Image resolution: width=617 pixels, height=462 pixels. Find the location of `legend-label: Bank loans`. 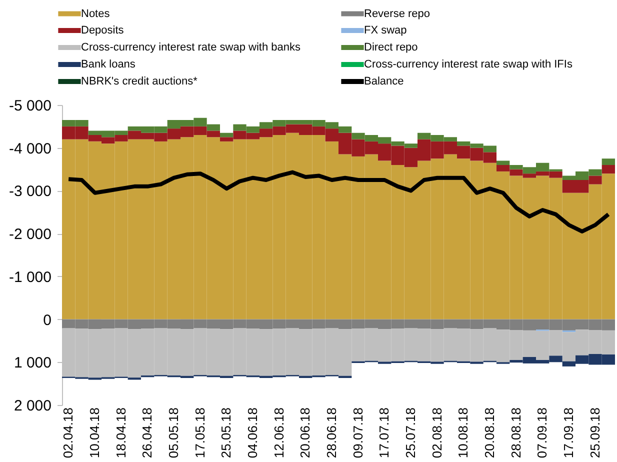

legend-label: Bank loans is located at coordinates (108, 64).